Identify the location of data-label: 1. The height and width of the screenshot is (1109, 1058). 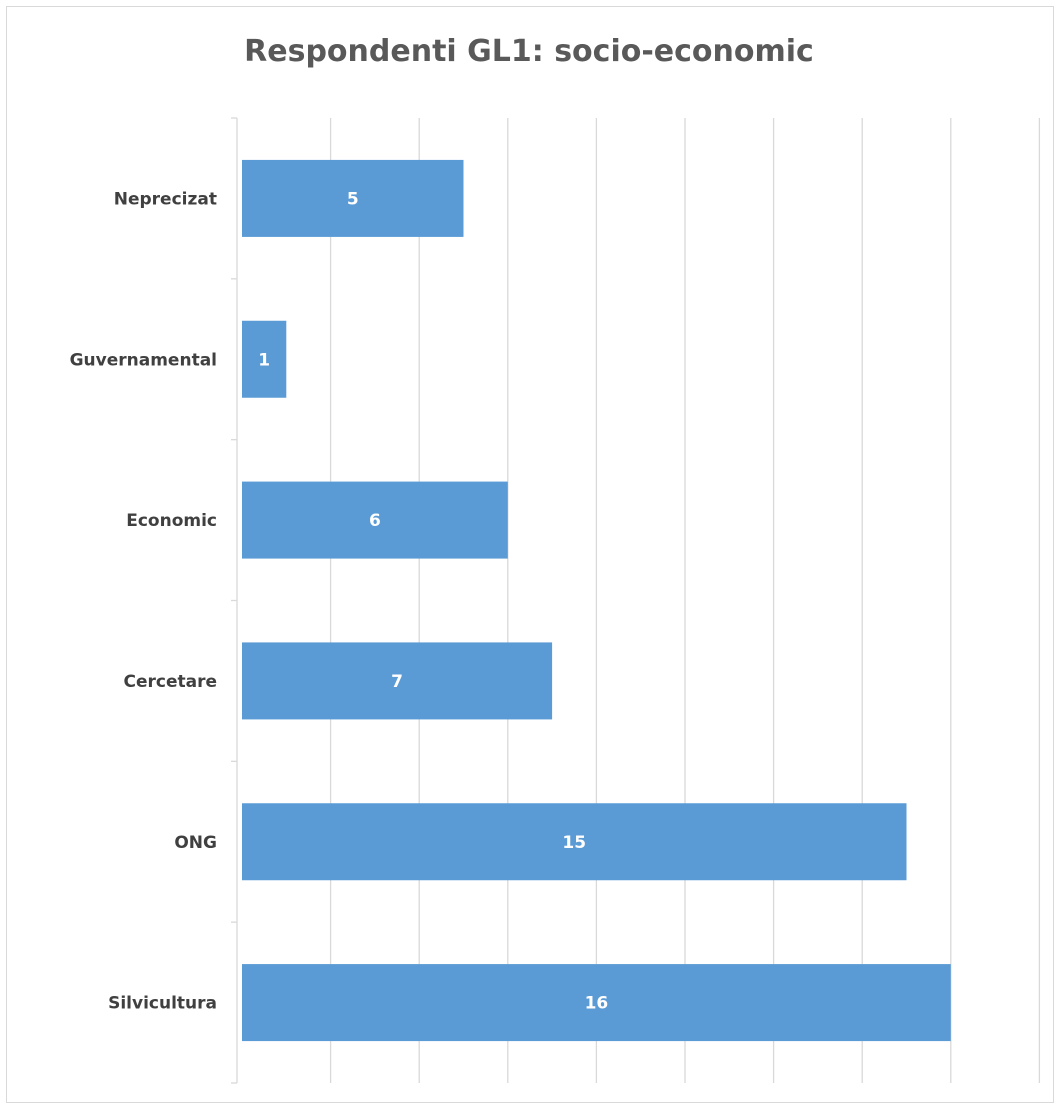
(264, 360).